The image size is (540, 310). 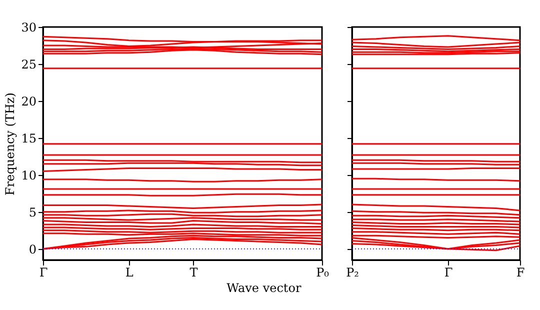 What do you see at coordinates (28, 101) in the screenshot?
I see `y-tick-label: 20` at bounding box center [28, 101].